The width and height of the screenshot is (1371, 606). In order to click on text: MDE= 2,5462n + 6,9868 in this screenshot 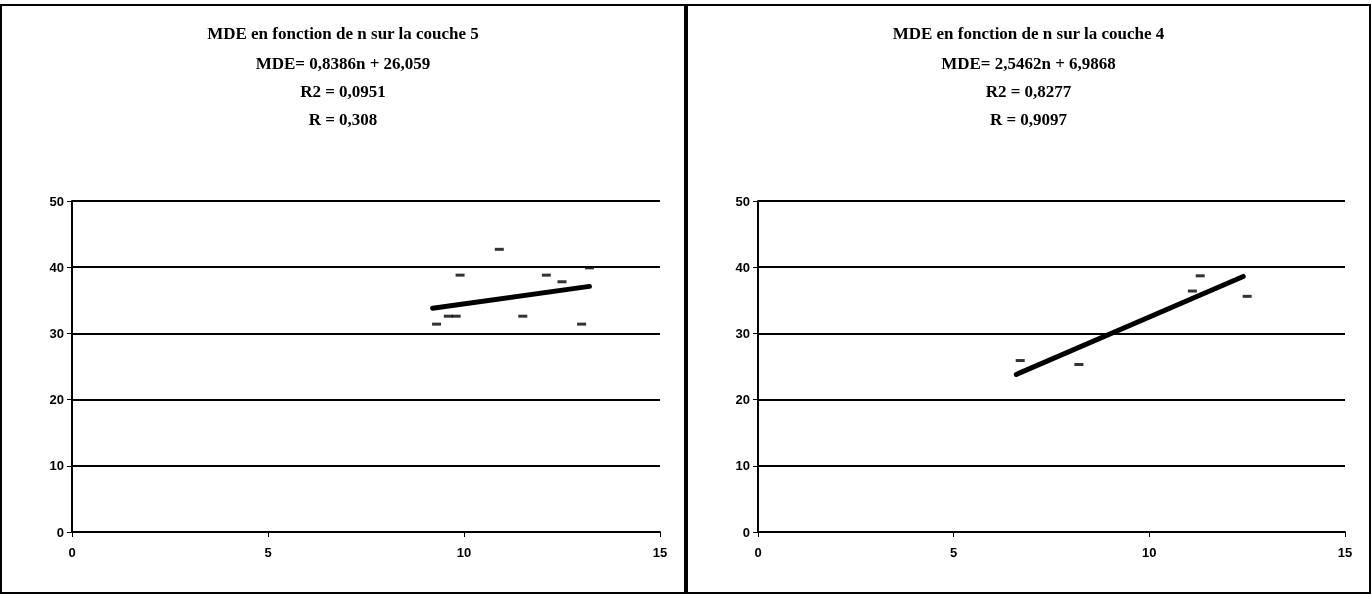, I will do `click(1028, 63)`.